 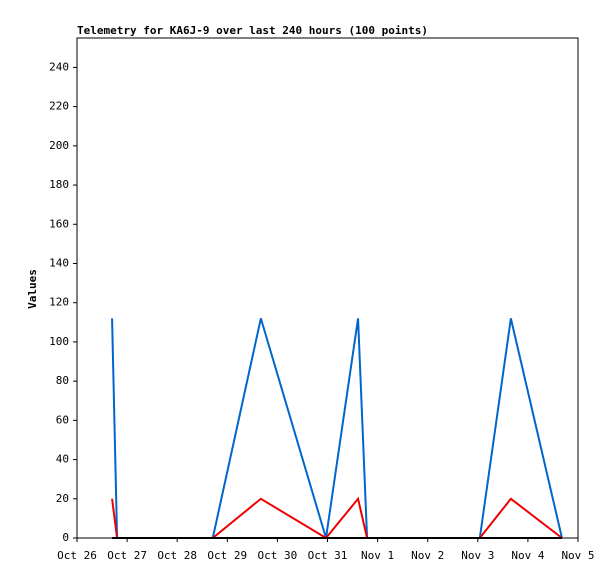 I want to click on x-tick-label: Nov 4, so click(x=527, y=555).